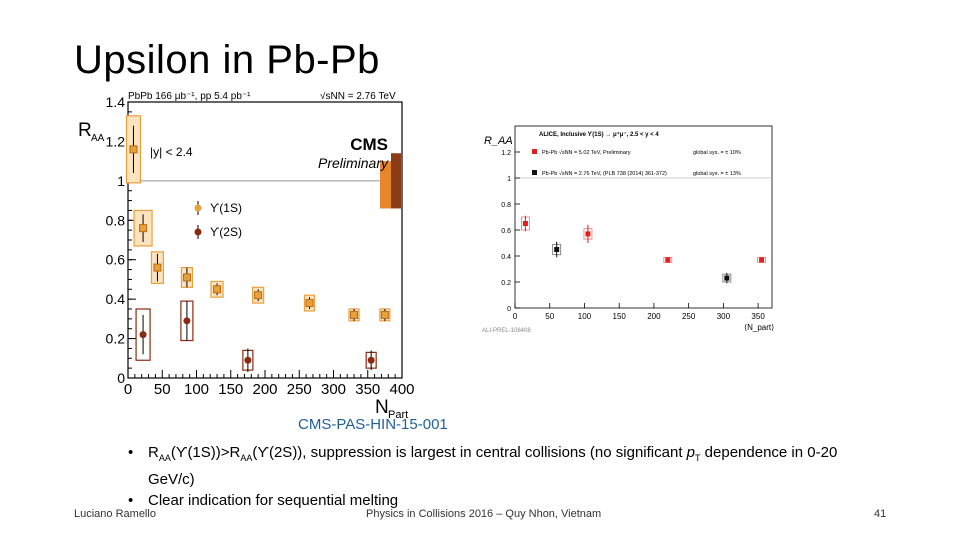 This screenshot has height=540, width=960. What do you see at coordinates (358, 97) in the screenshot?
I see `energy-label: √sNN = 2.76 TeV` at bounding box center [358, 97].